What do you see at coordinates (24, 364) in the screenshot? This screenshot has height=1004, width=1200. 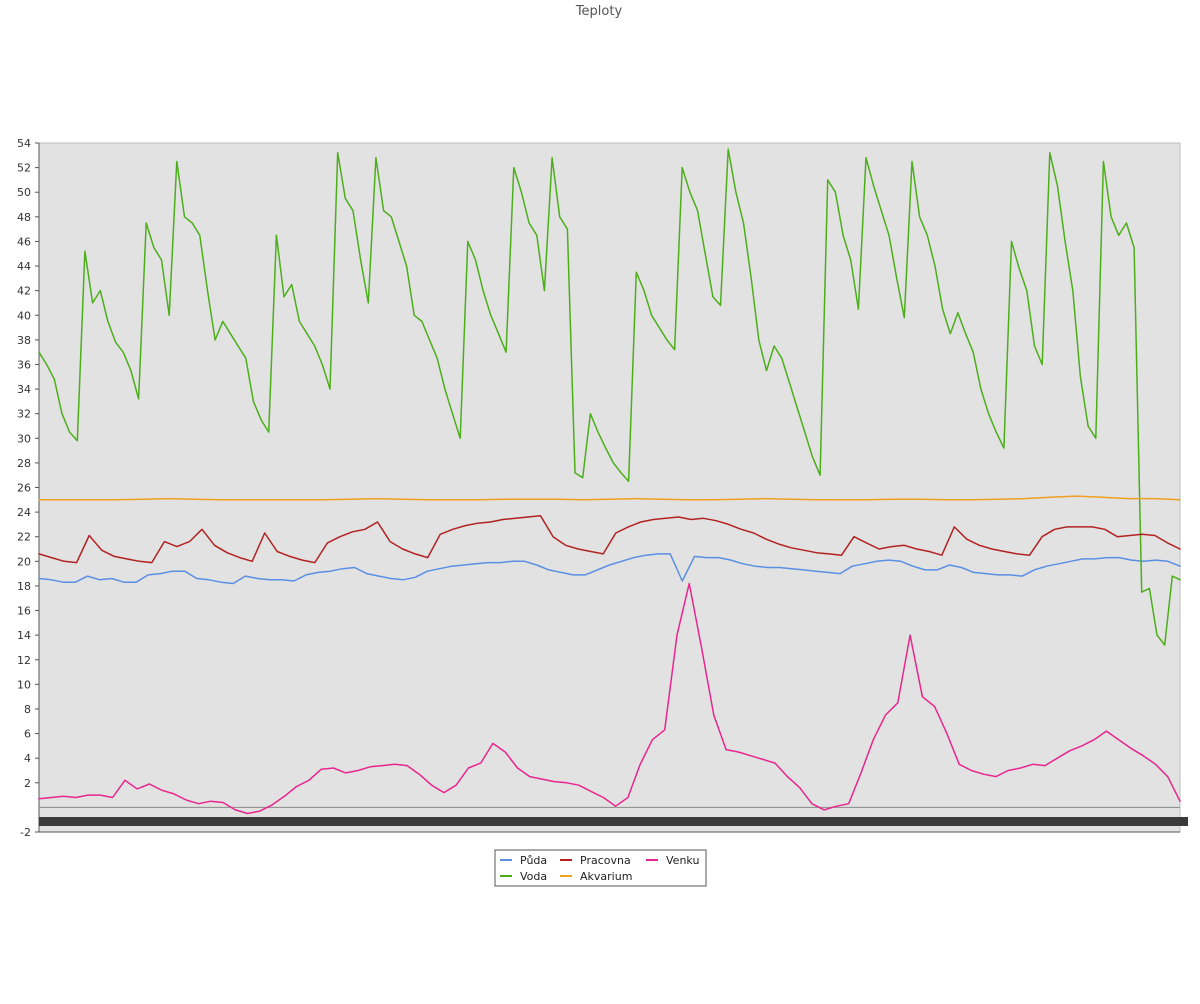 I see `y-tick-label: 36` at bounding box center [24, 364].